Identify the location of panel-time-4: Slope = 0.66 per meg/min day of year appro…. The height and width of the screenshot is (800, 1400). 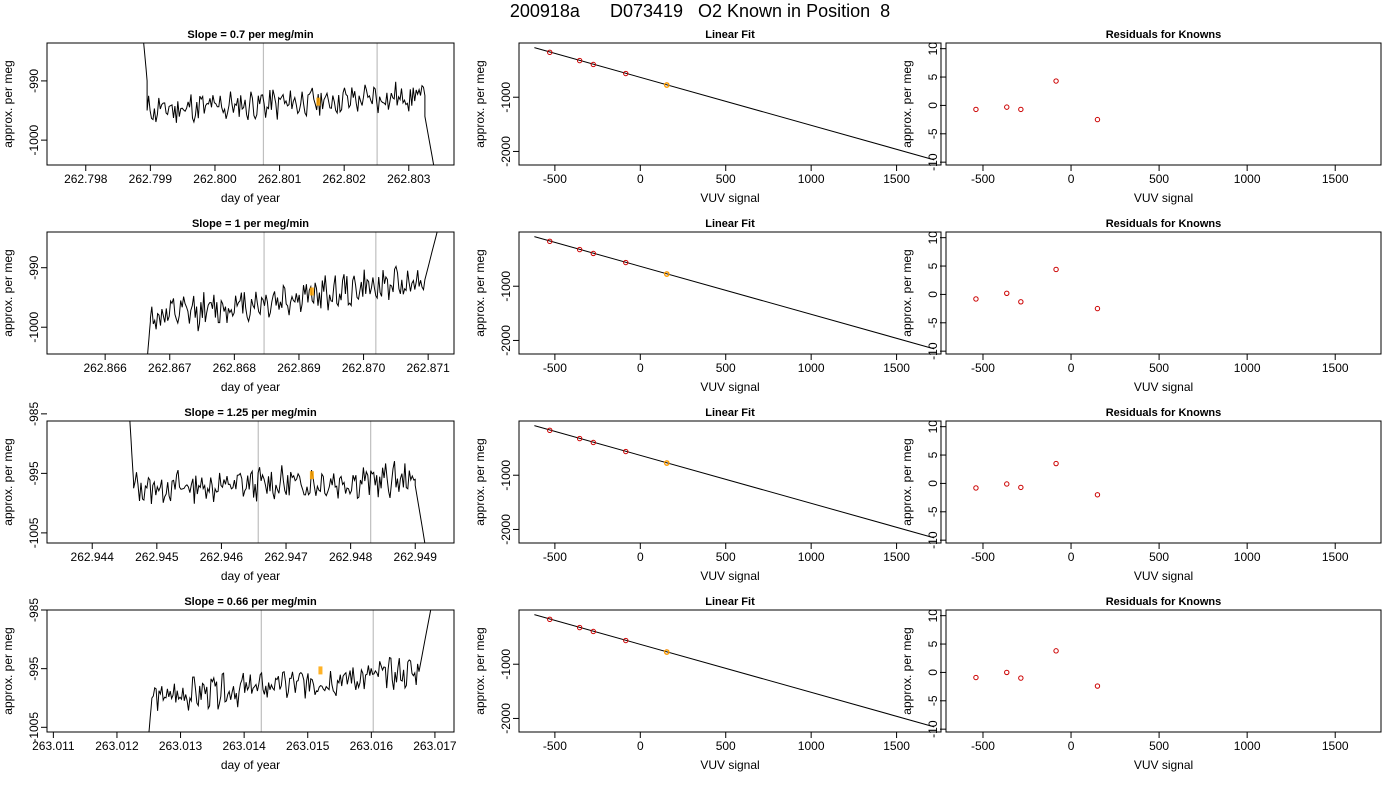
(229, 684).